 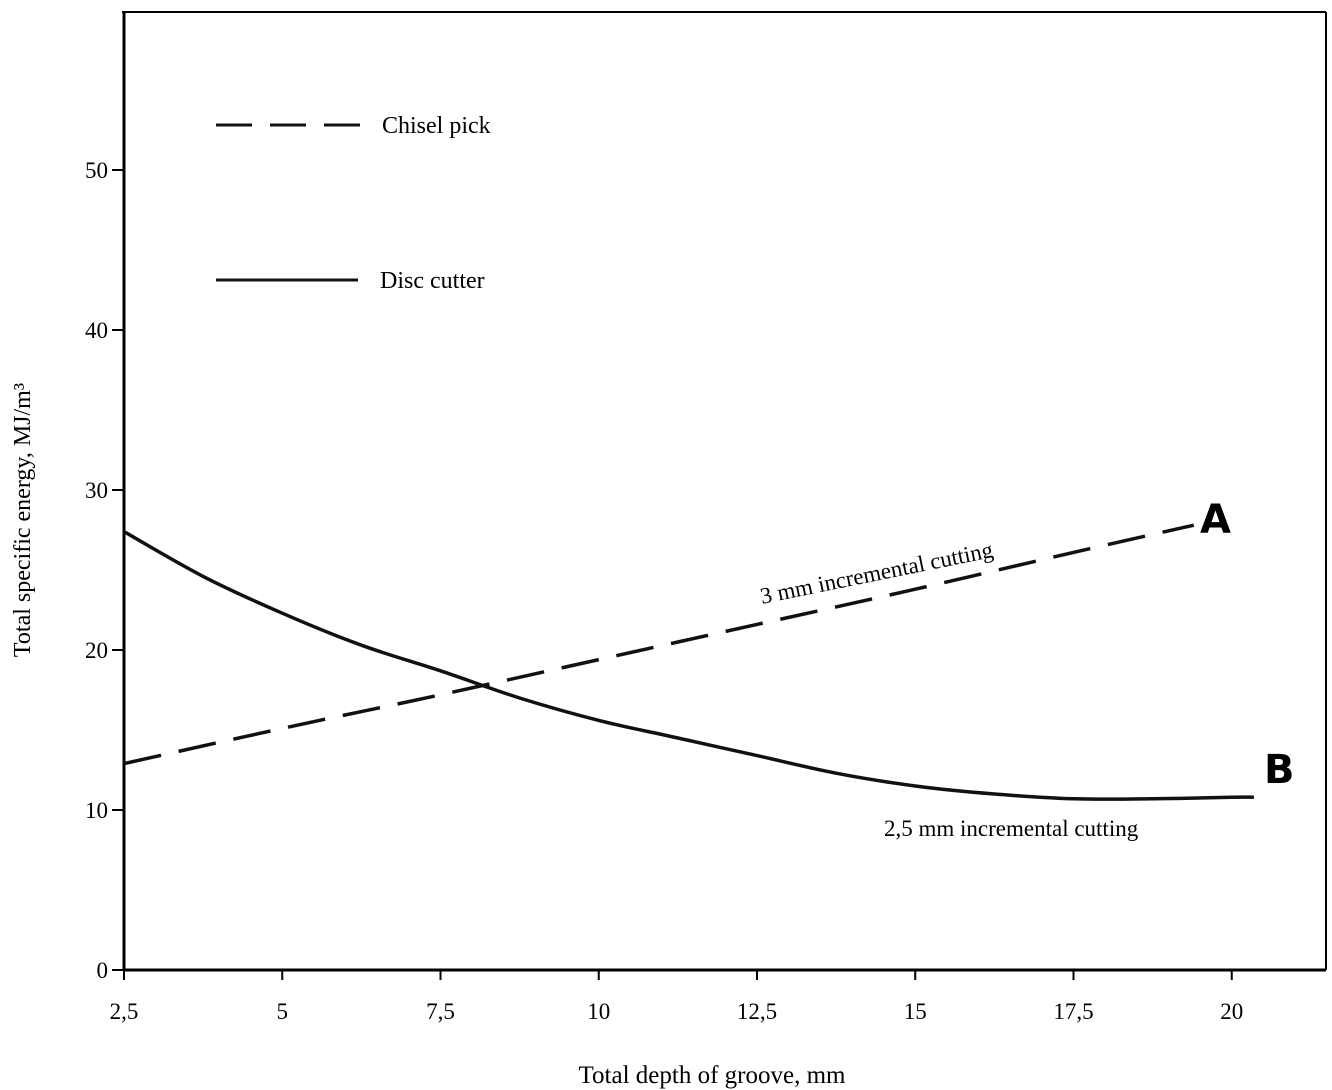 I want to click on annotation-3mm: 3 mm incremental cutting, so click(x=877, y=573).